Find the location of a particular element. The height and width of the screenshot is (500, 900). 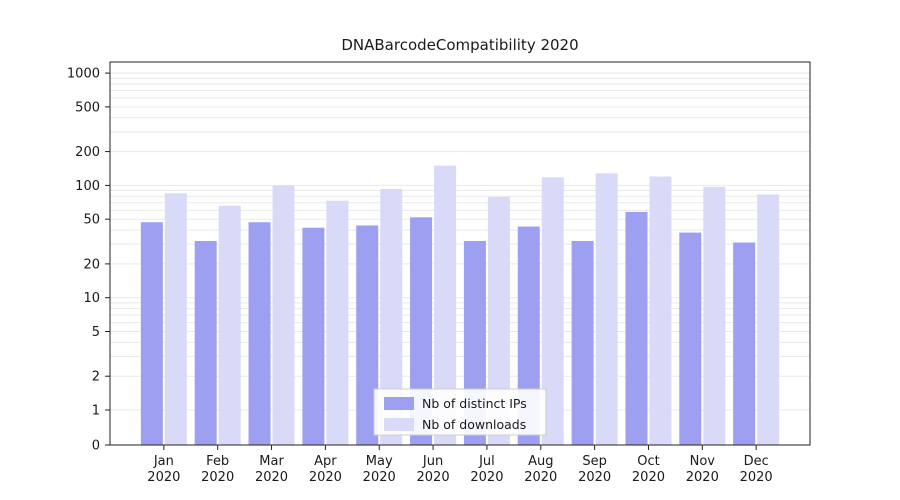

y-tick-label: 200 is located at coordinates (87, 152).